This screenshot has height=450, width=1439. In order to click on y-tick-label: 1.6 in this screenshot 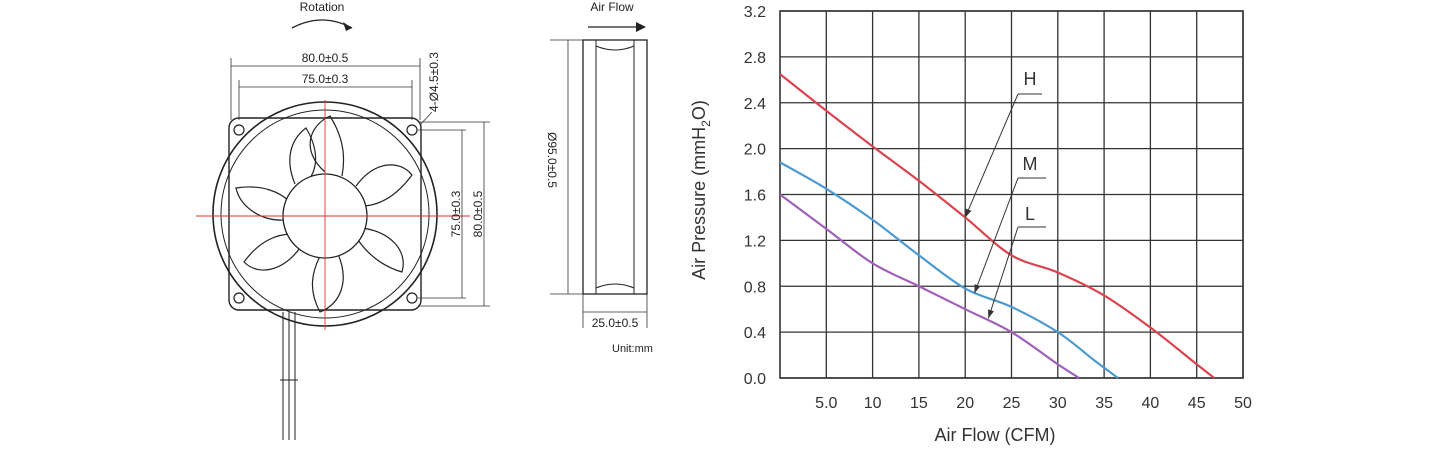, I will do `click(755, 196)`.